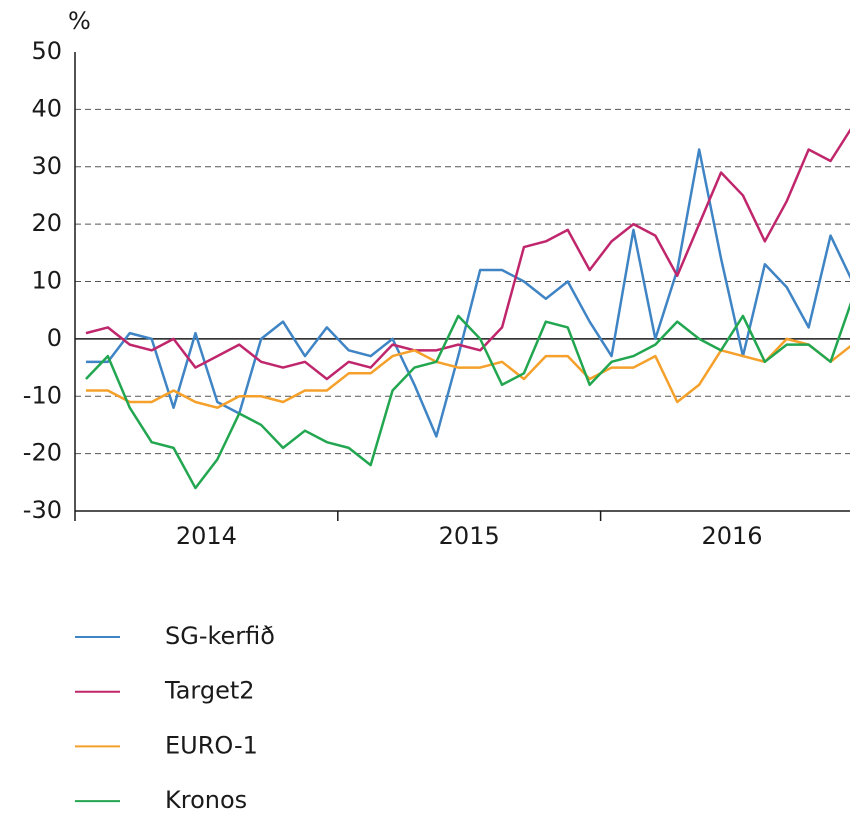 The height and width of the screenshot is (813, 850). I want to click on y-tick-label: 10, so click(46, 281).